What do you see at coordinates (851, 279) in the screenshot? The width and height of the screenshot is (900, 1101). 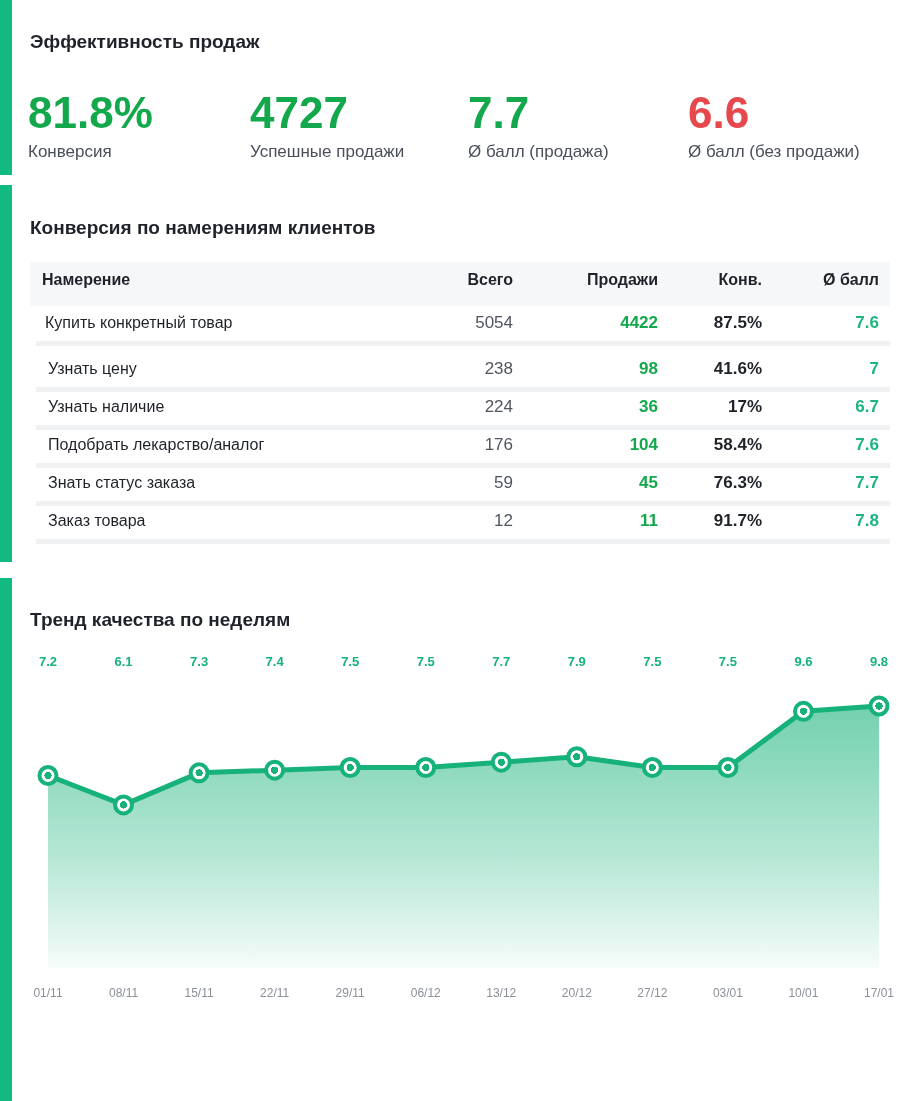 I see `text: Ø балл` at bounding box center [851, 279].